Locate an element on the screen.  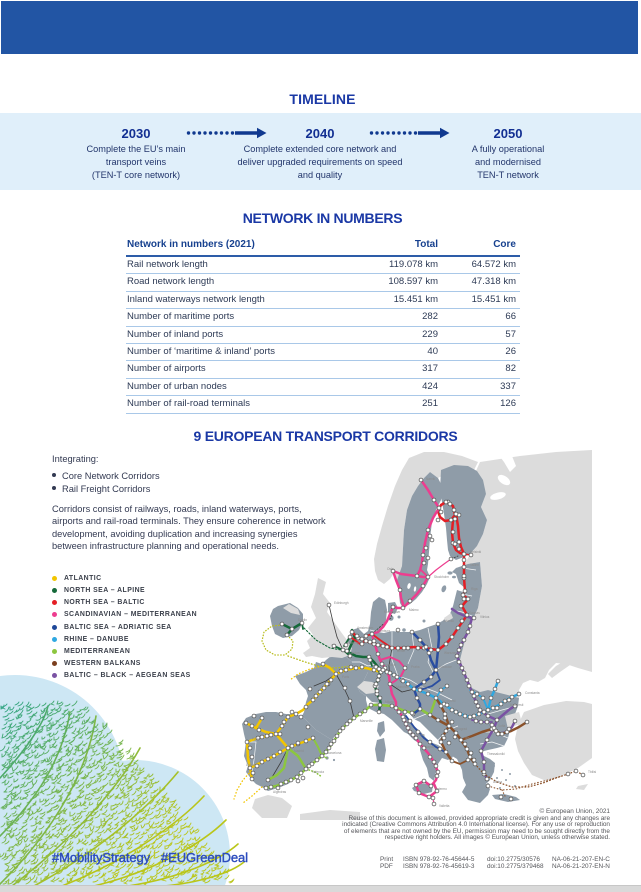
svg-text: Algeciras is located at coordinates (280, 792).